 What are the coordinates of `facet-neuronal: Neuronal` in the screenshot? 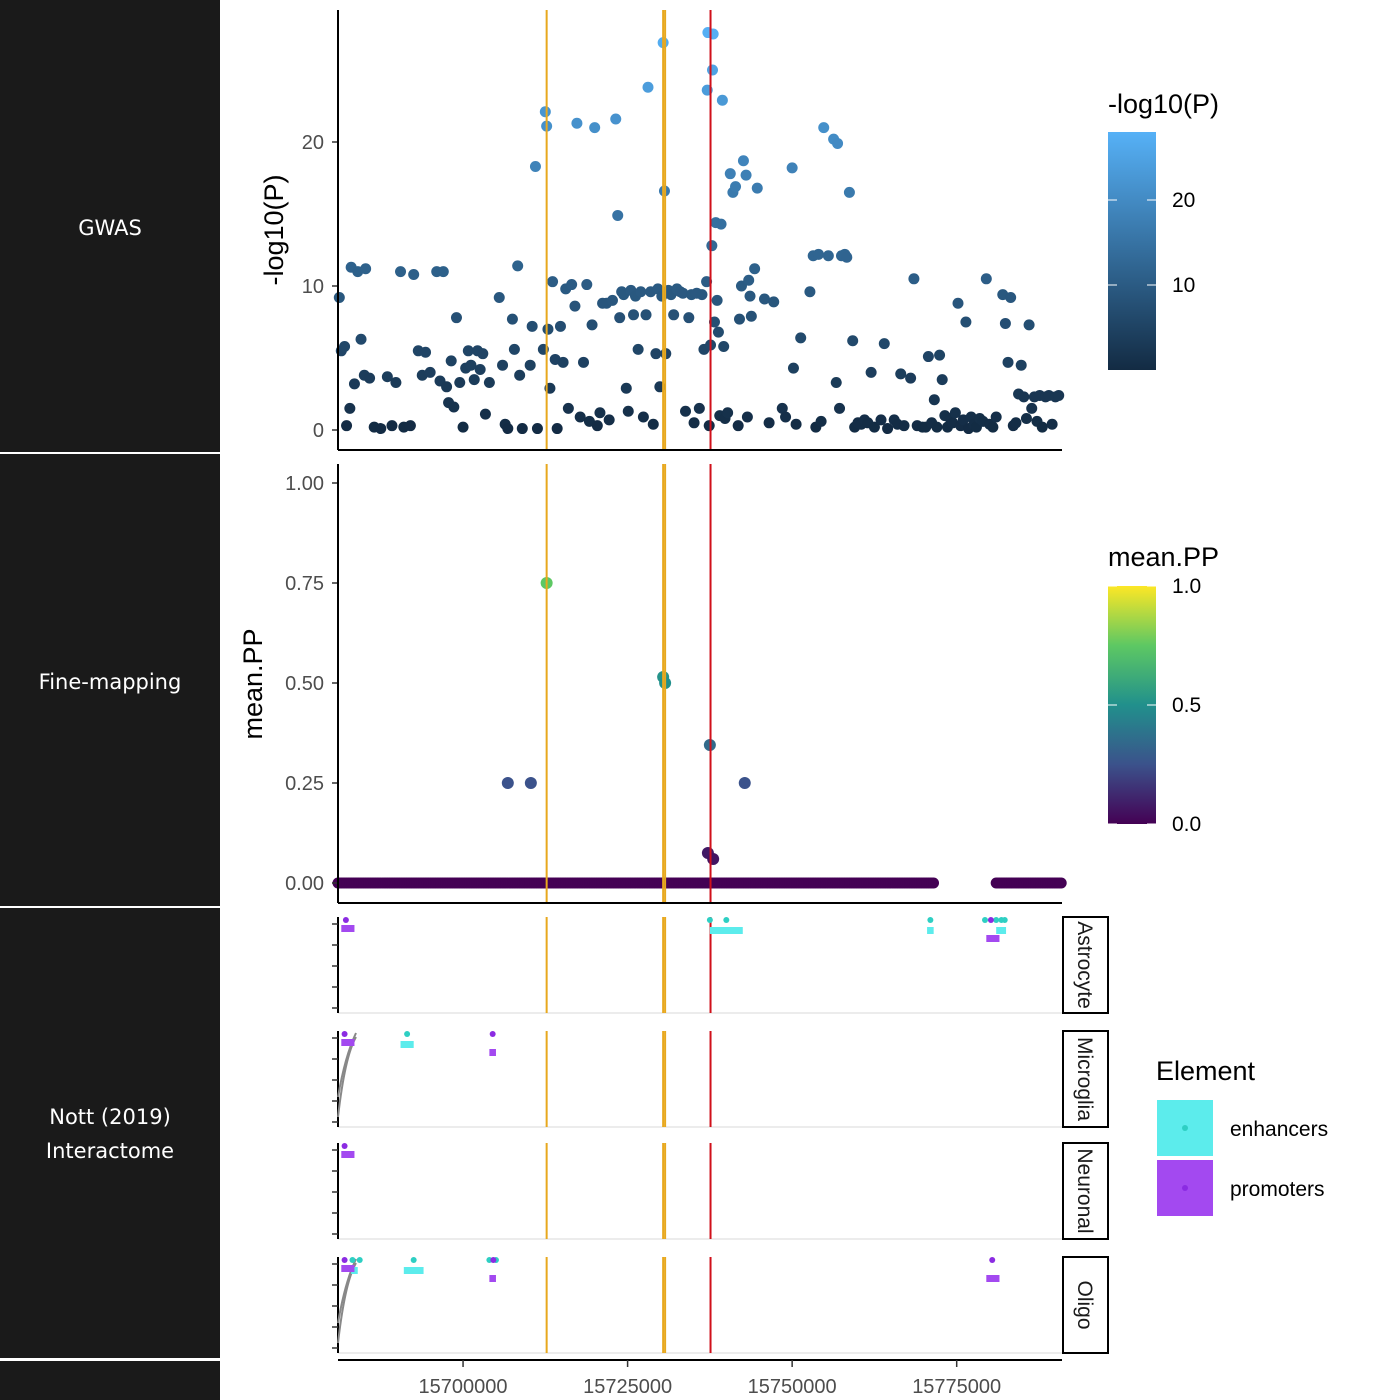 It's located at (720, 1191).